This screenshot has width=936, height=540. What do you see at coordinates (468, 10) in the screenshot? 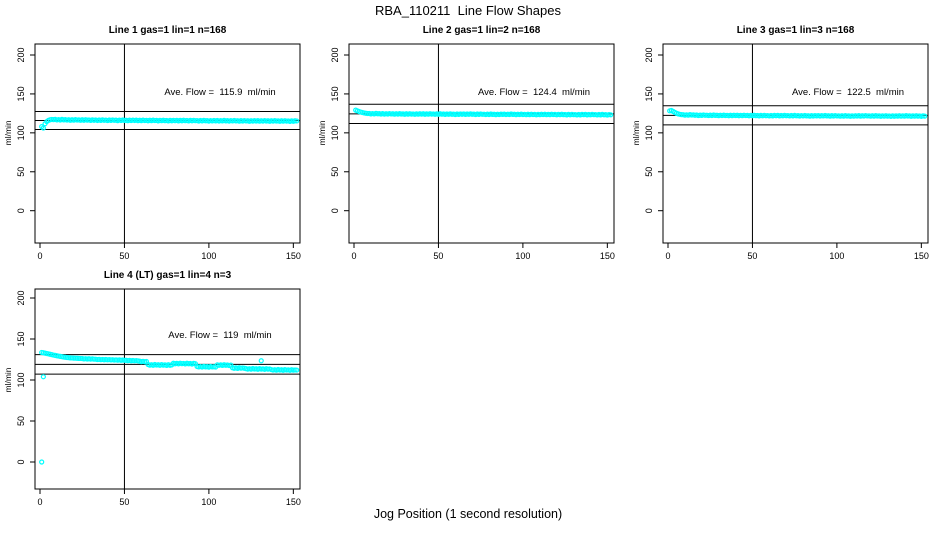
I see `page-title: RBA_110211 Line Flow Shapes` at bounding box center [468, 10].